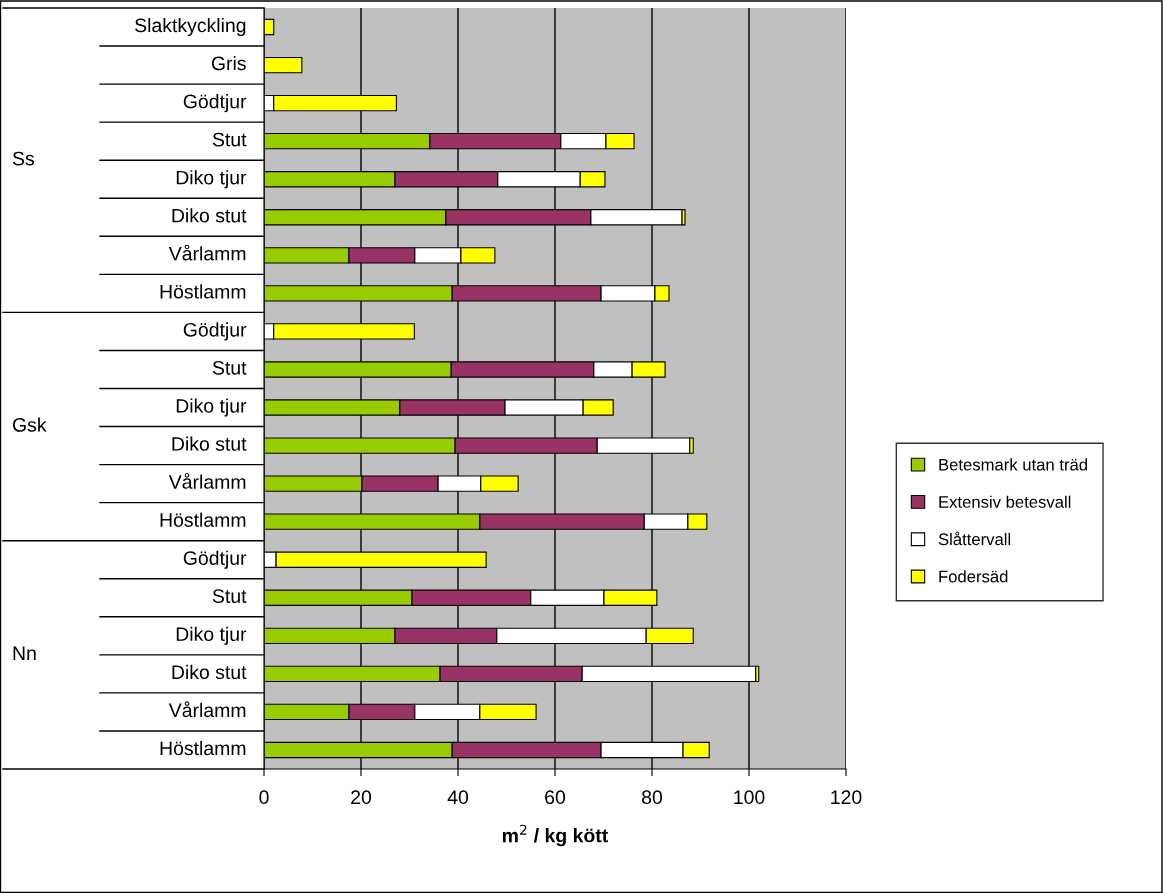  I want to click on legend-label: Extensiv betesvall, so click(1005, 501).